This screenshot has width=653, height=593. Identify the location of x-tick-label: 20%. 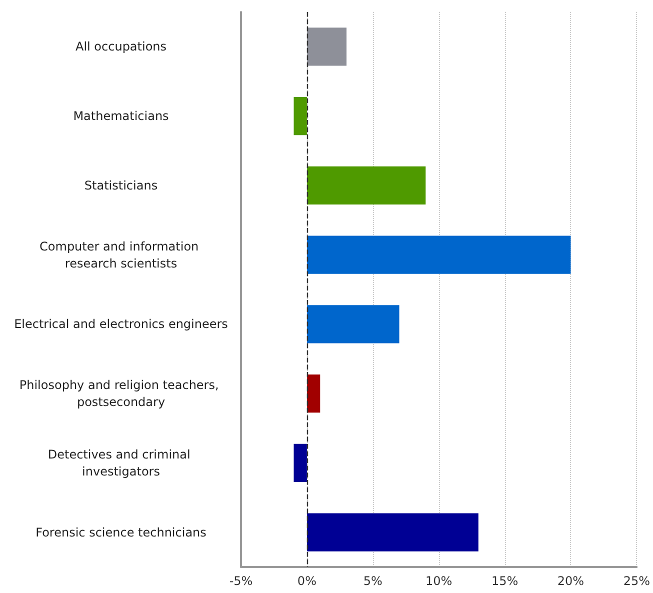
(570, 581).